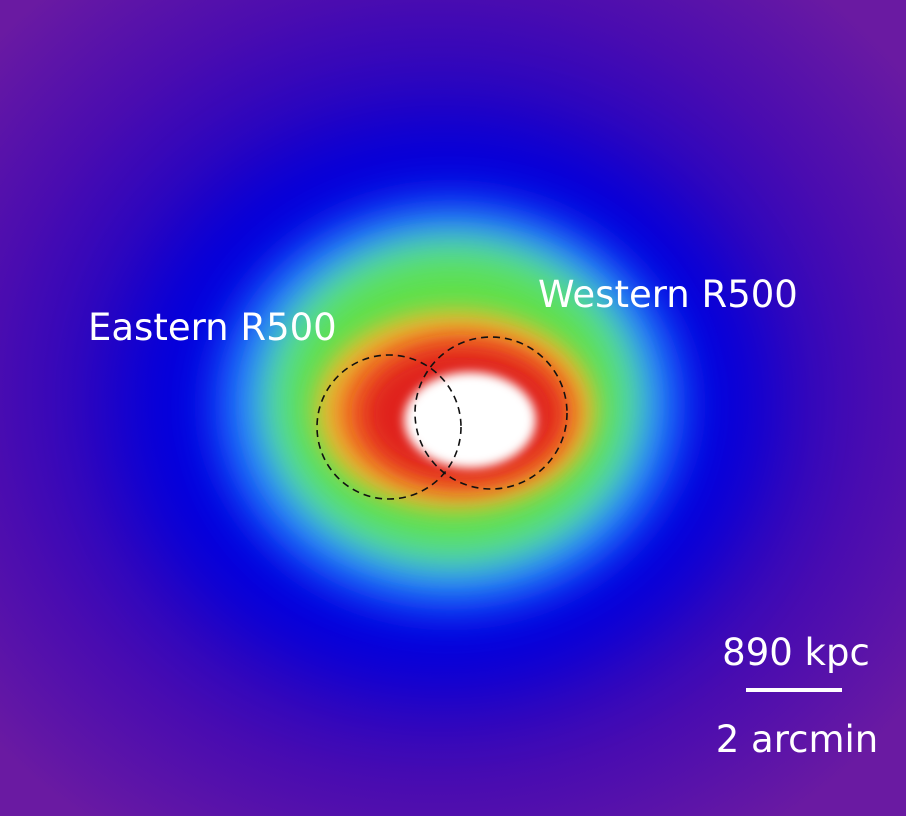  What do you see at coordinates (389, 427) in the screenshot?
I see `eastern-r500-circle` at bounding box center [389, 427].